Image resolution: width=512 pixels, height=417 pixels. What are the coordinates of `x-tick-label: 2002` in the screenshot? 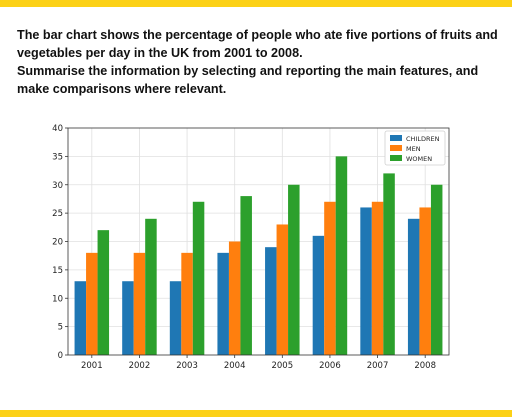 It's located at (140, 366).